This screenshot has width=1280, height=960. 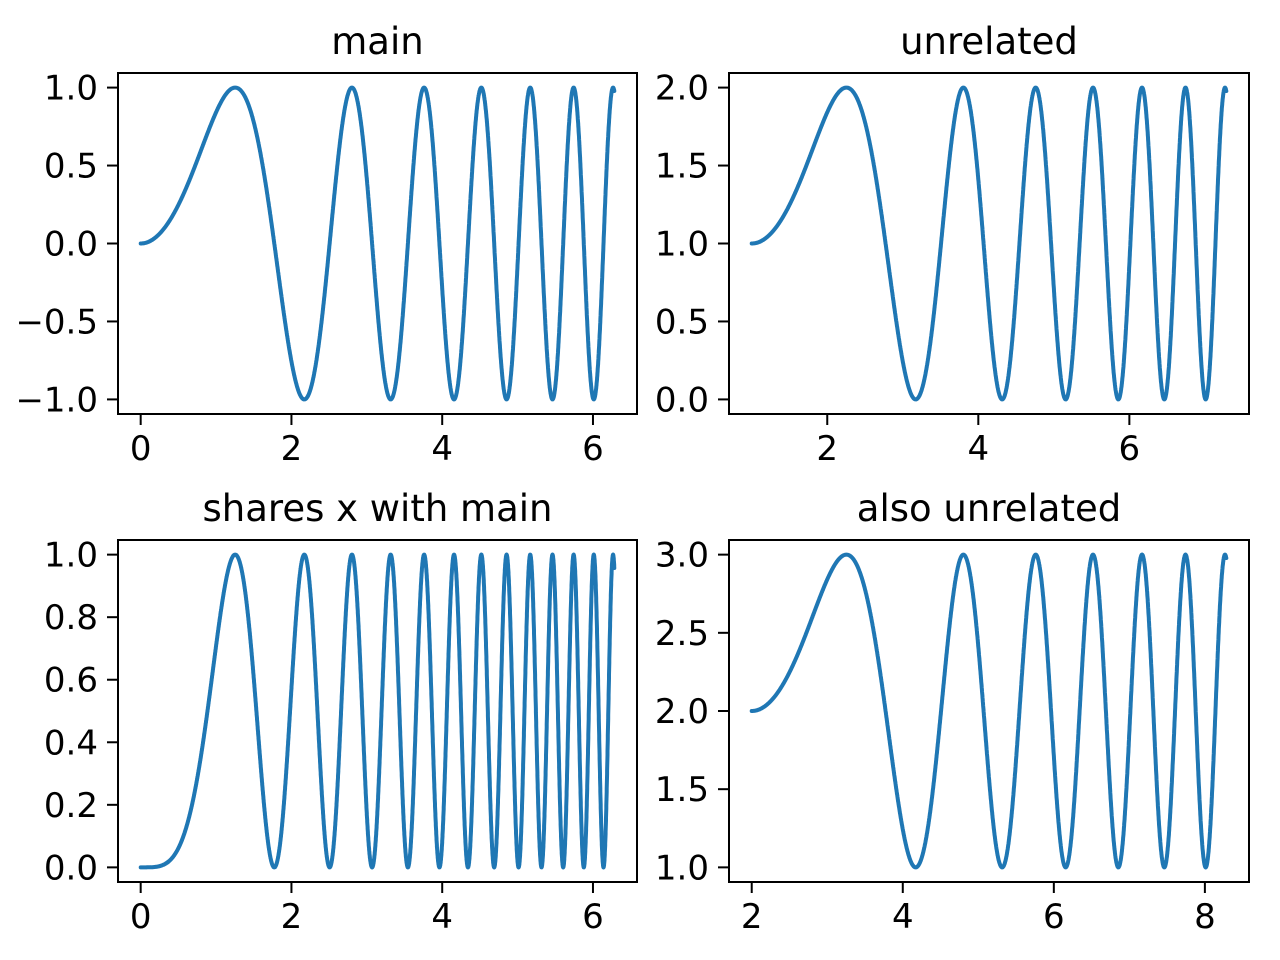 I want to click on series-line-main, so click(x=377, y=243).